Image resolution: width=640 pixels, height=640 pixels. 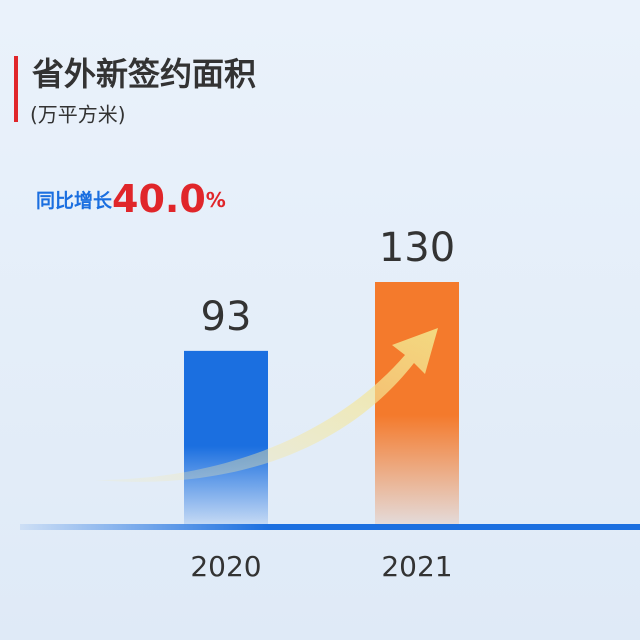 I want to click on annotation-unit: %, so click(x=216, y=200).